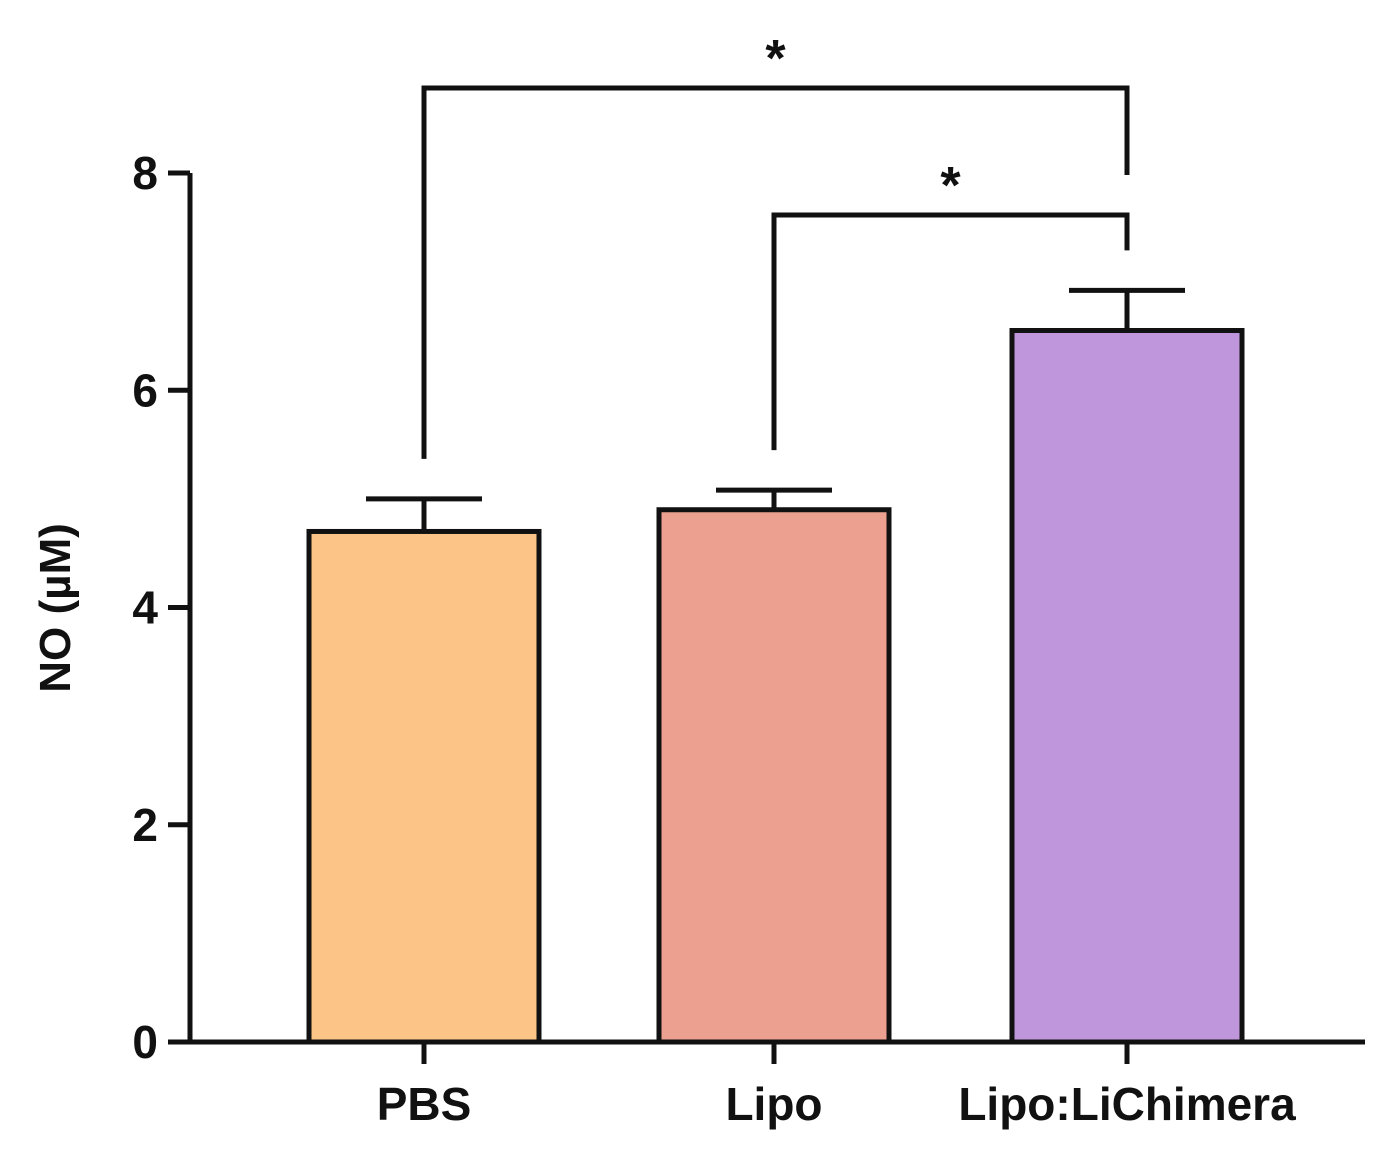 This screenshot has width=1390, height=1157. I want to click on x-axis: PBS Lipo Lipo:LiChimera, so click(776, 1084).